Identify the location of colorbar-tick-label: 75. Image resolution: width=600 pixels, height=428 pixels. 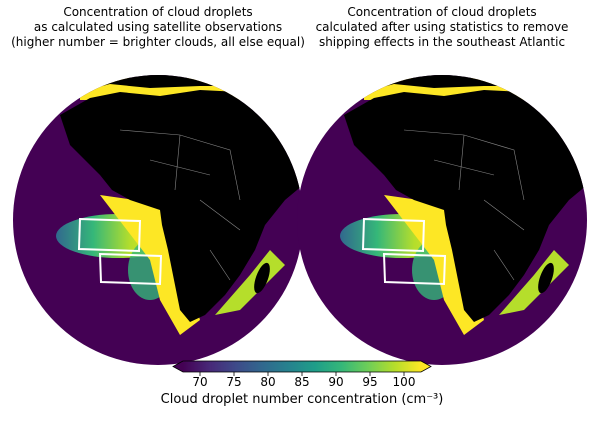
(233, 382).